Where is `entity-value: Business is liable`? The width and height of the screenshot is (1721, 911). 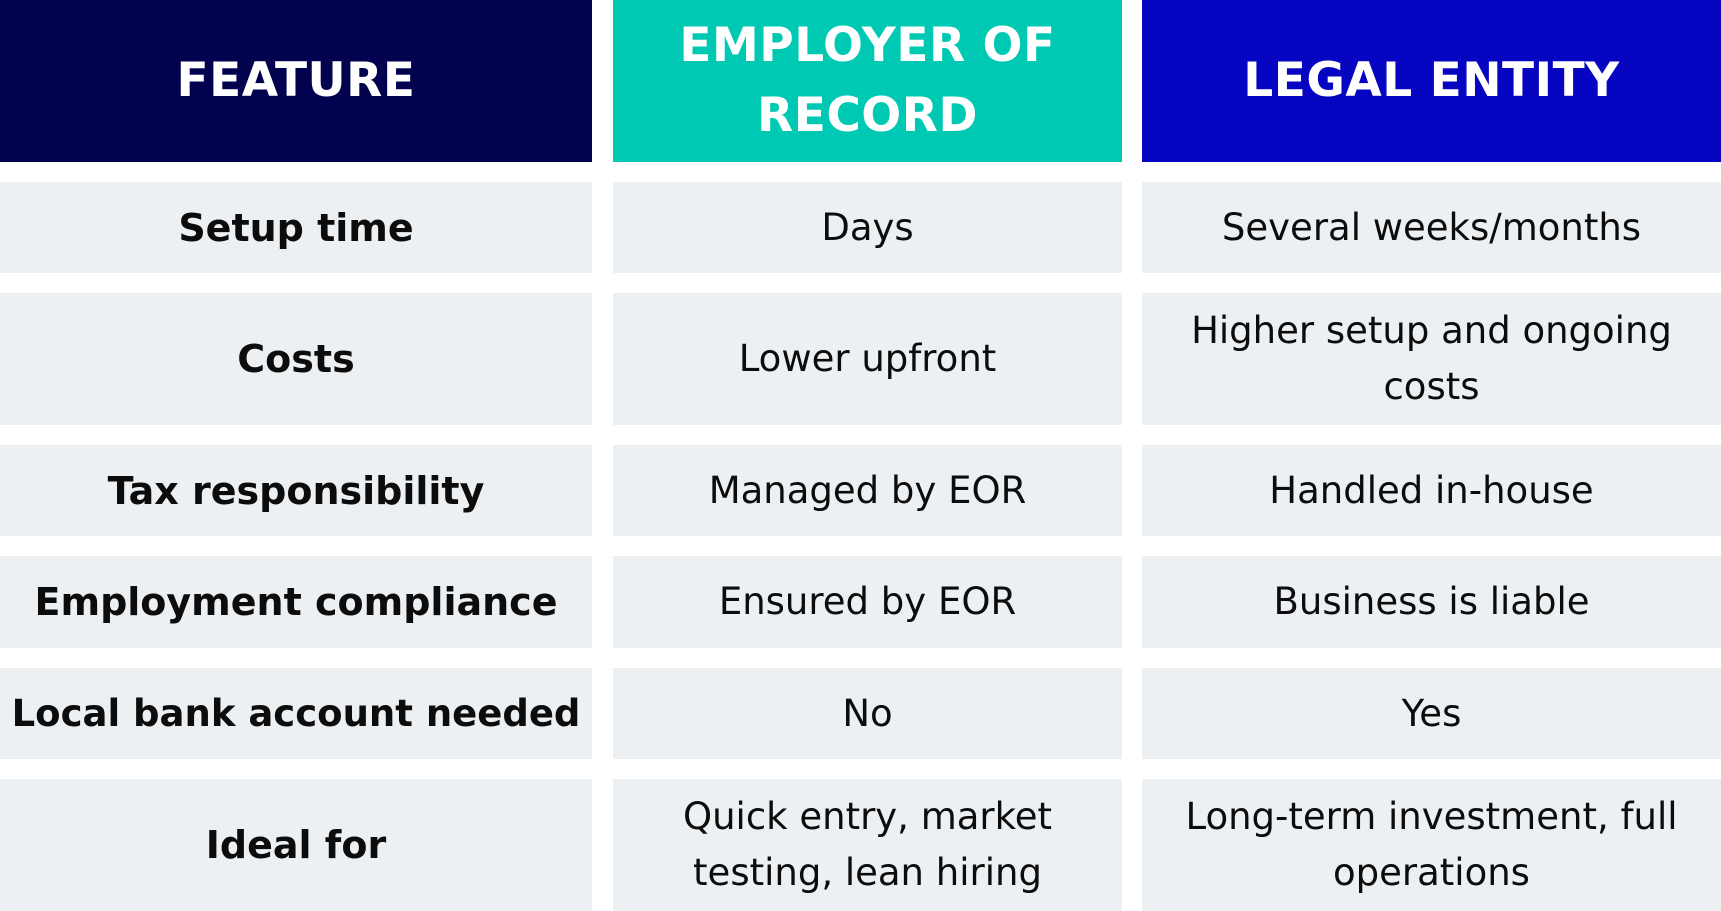 entity-value: Business is liable is located at coordinates (1431, 601).